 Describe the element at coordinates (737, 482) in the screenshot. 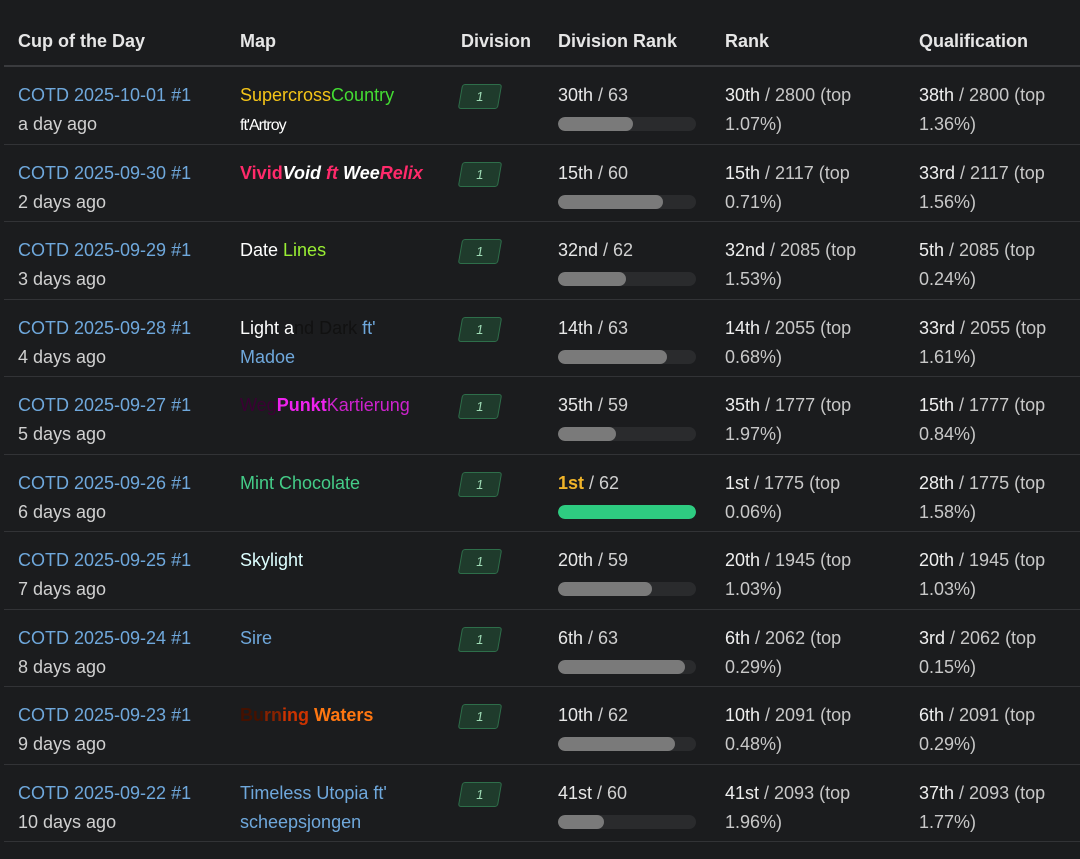

I see `rank-position: 1st` at that location.